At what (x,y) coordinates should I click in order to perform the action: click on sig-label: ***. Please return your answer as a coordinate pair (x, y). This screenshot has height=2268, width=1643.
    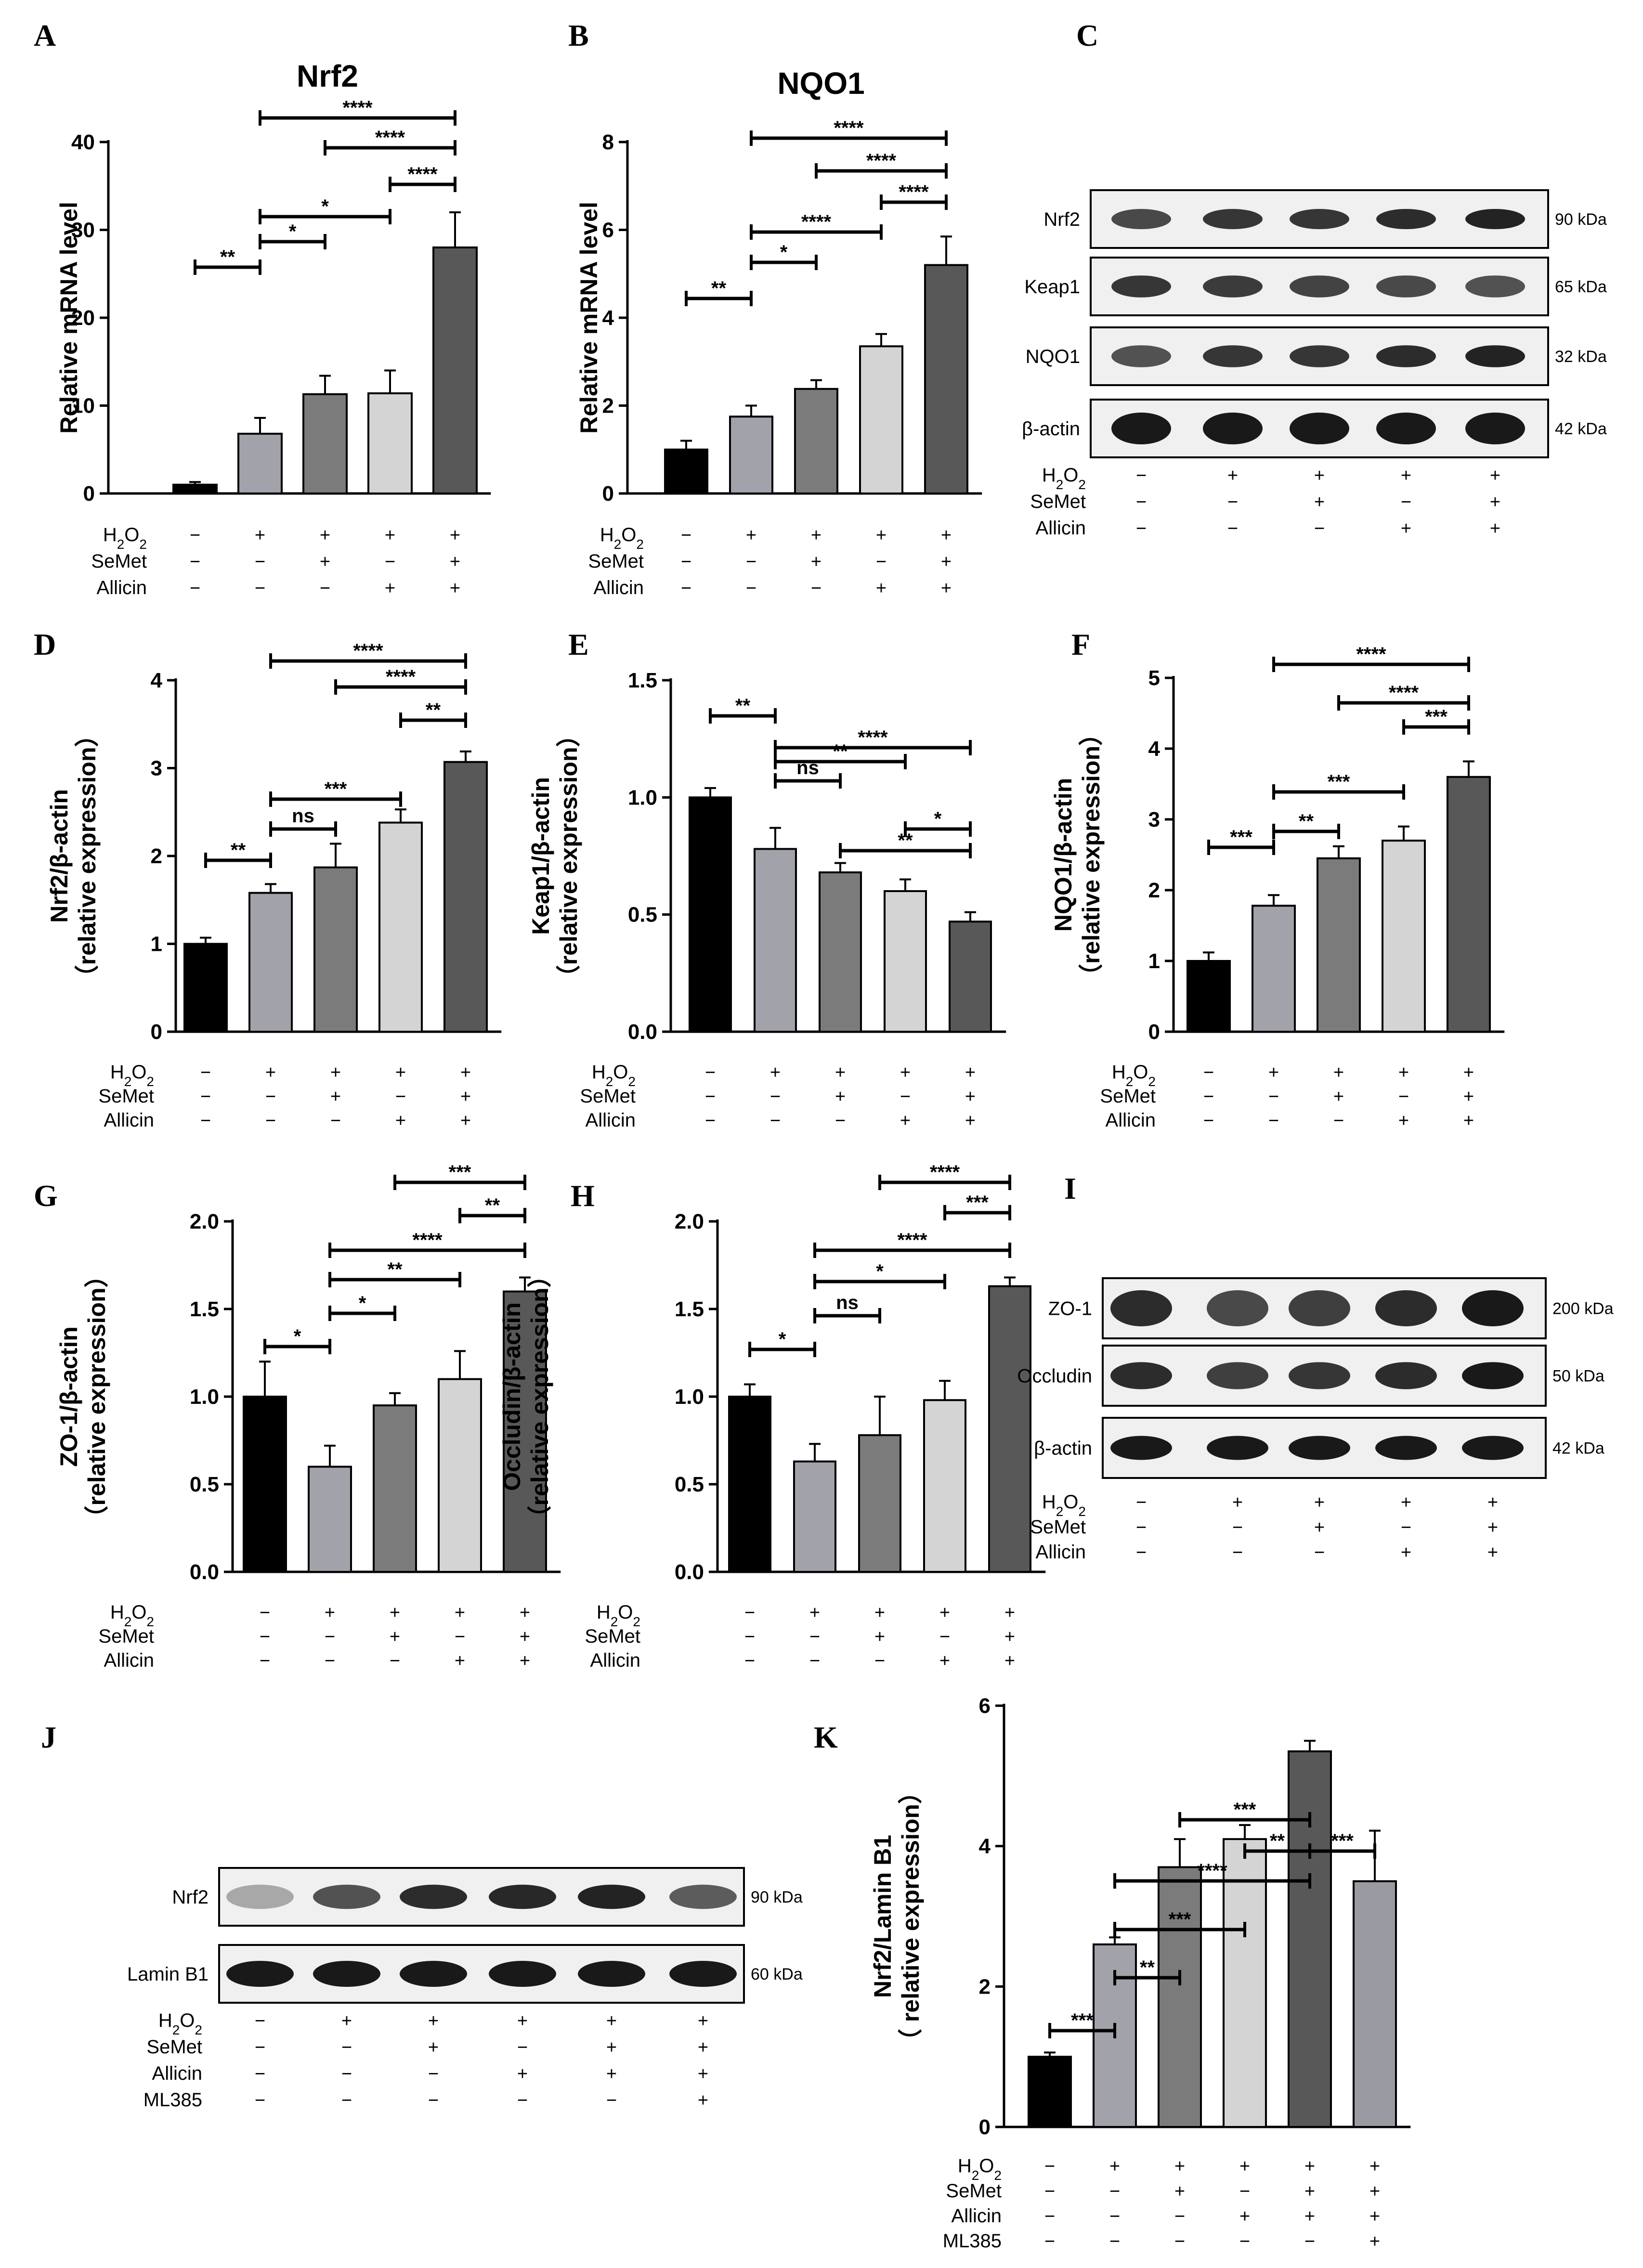
    Looking at the image, I should click on (1342, 1841).